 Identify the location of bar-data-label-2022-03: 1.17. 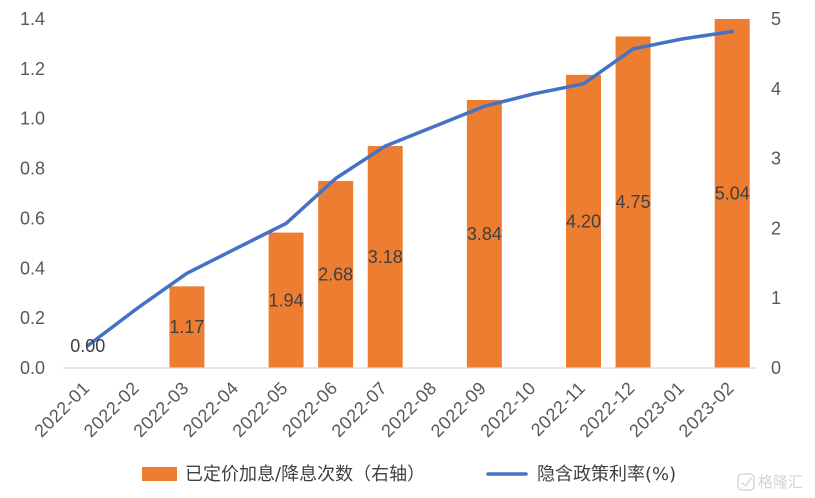
(186, 327).